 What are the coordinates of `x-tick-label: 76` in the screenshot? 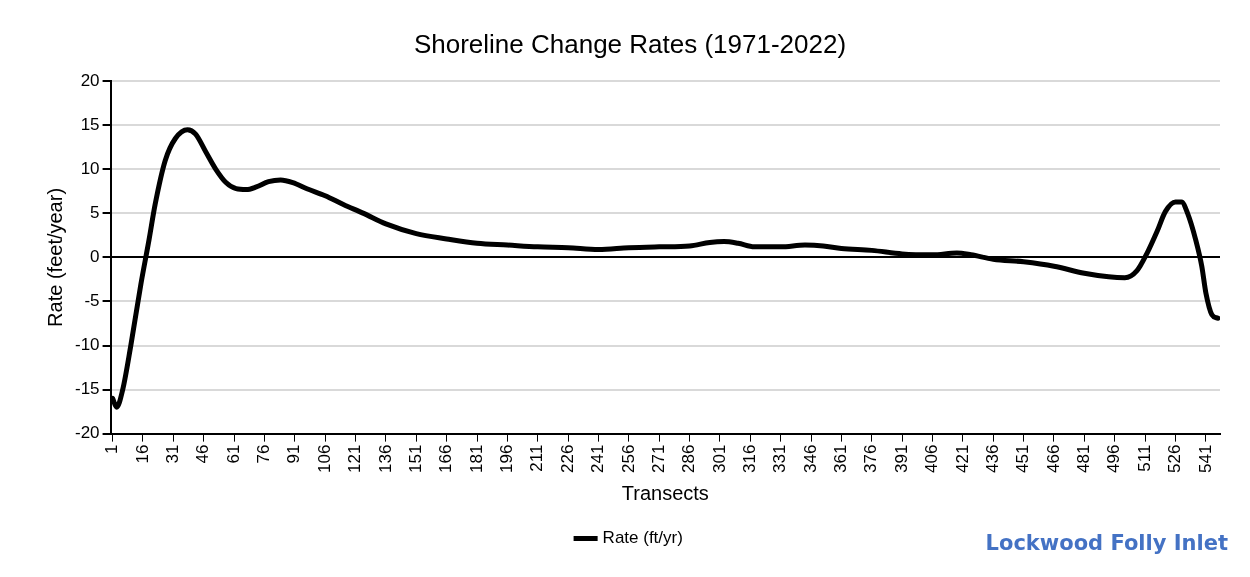 It's located at (264, 454).